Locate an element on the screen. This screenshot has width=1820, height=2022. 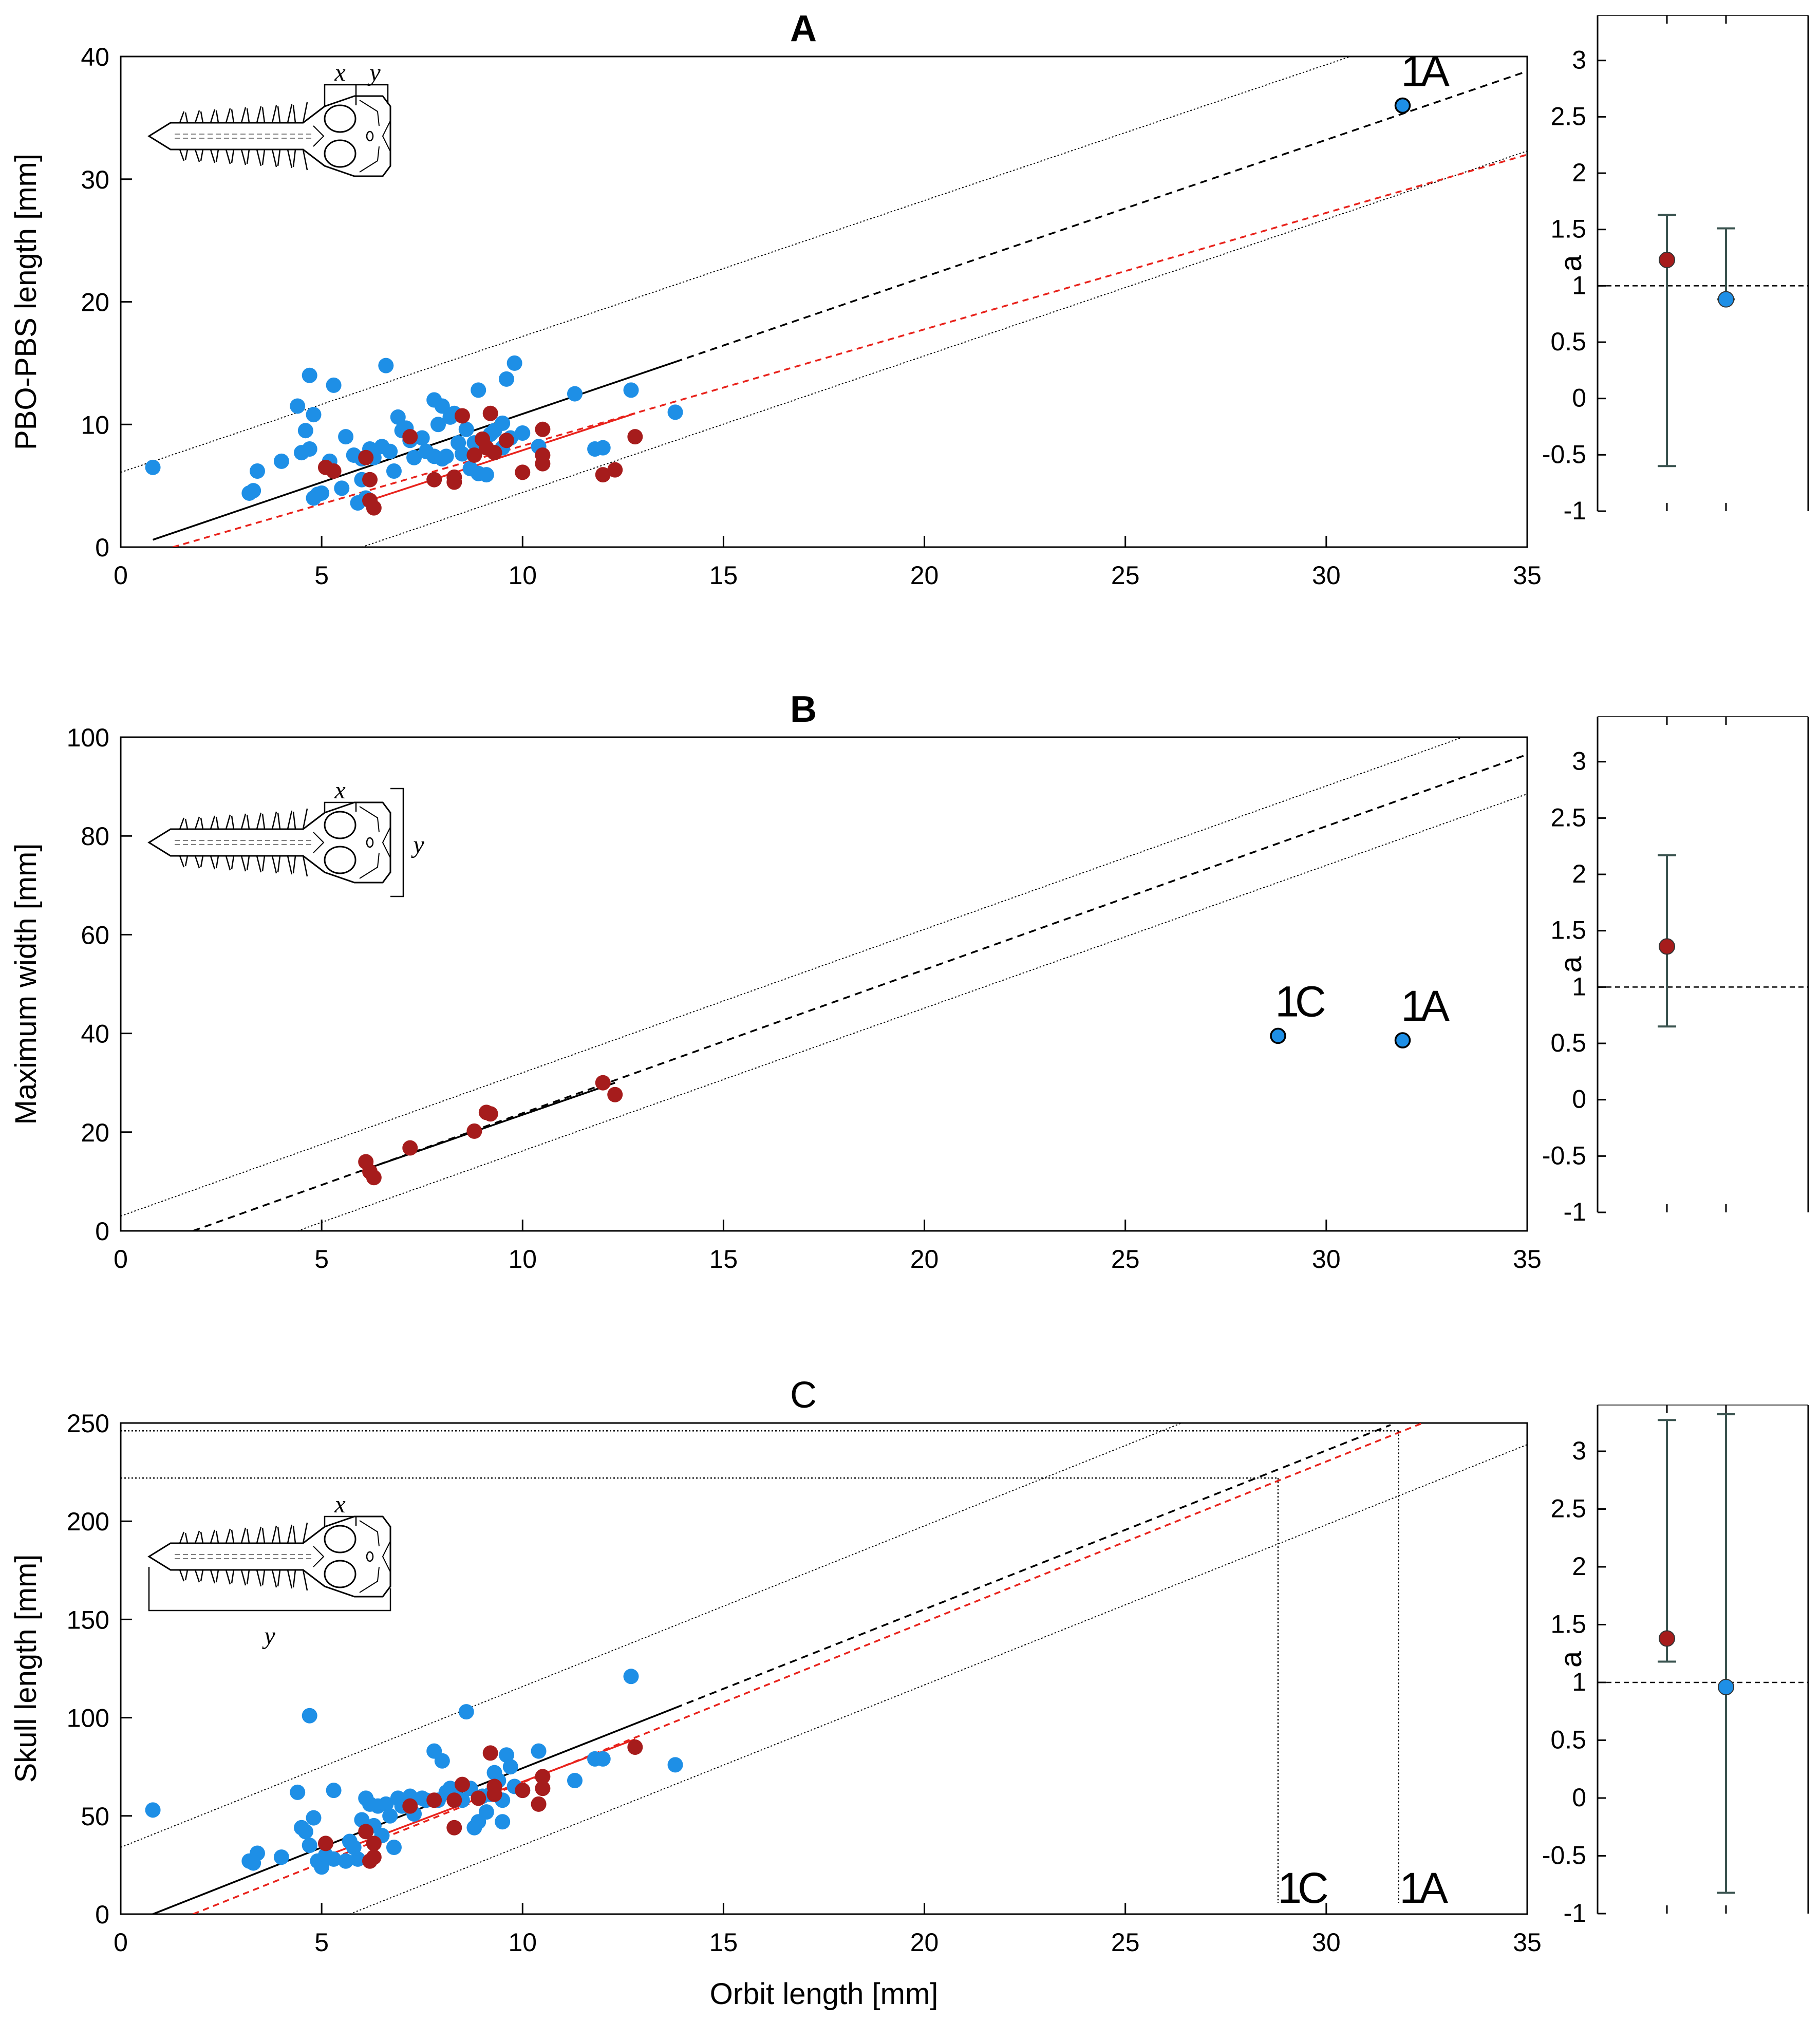
x-tick-label: 30 is located at coordinates (1326, 1259).